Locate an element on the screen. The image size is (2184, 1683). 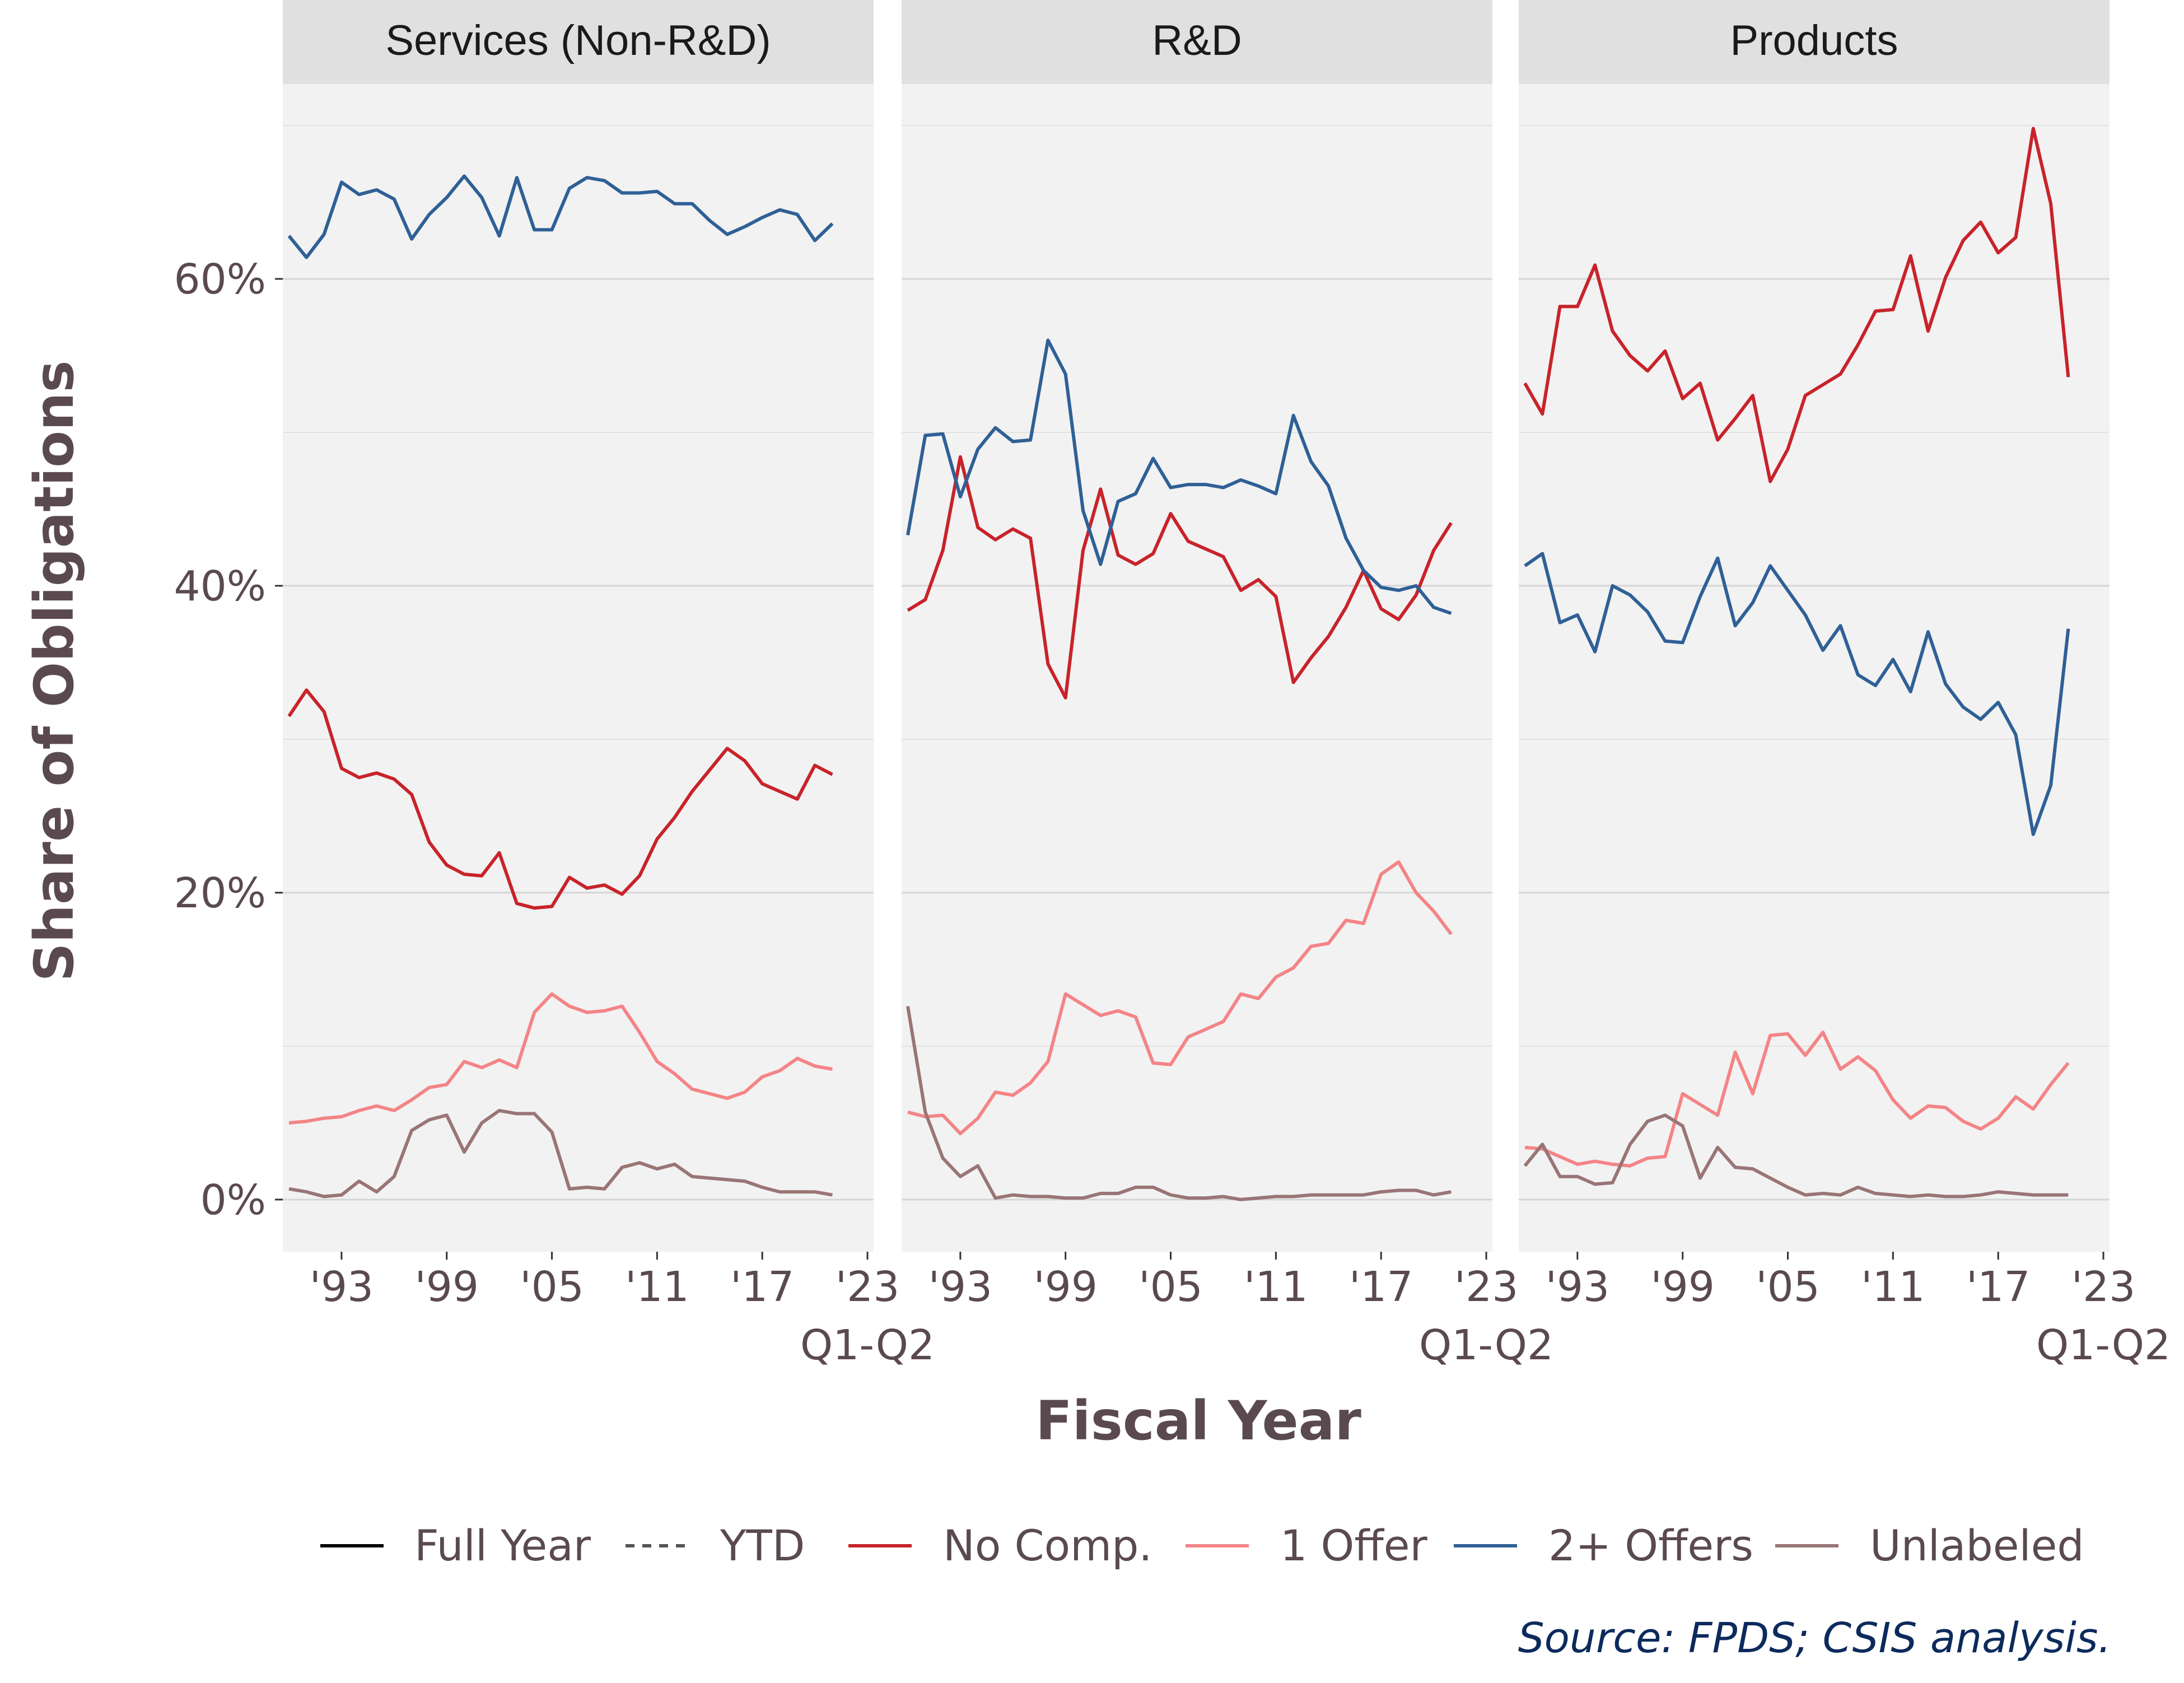
y-axis-title: Share of Obligations is located at coordinates (55, 670).